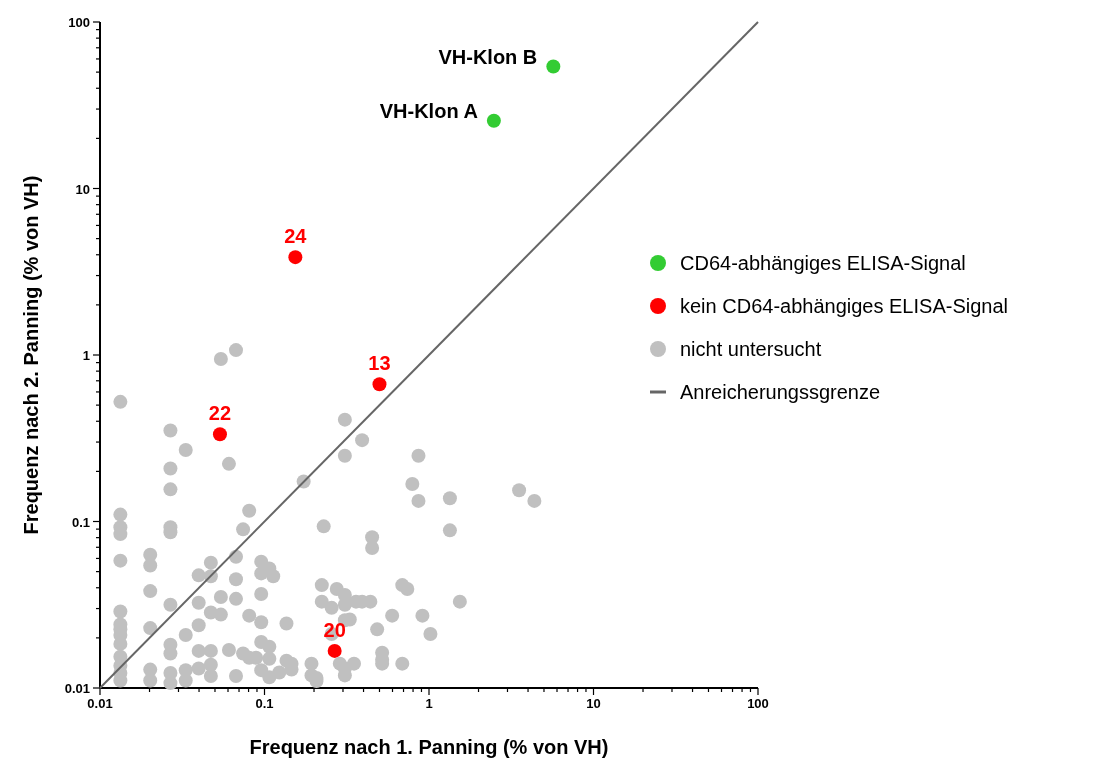 This screenshot has height=777, width=1095. What do you see at coordinates (758, 703) in the screenshot?
I see `x-tick-label: 100` at bounding box center [758, 703].